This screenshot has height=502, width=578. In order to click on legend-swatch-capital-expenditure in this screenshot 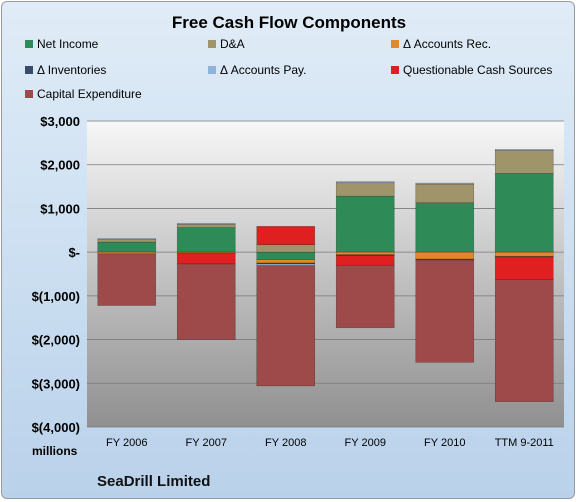, I will do `click(29, 94)`.